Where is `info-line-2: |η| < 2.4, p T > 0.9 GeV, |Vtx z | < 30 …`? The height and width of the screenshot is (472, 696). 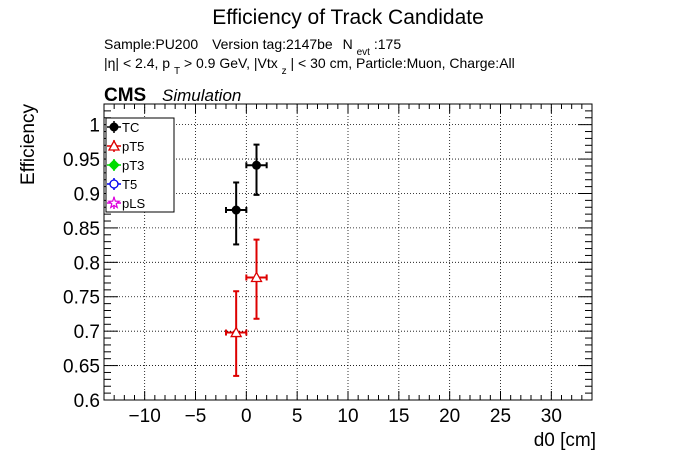 info-line-2: |η| < 2.4, p T > 0.9 GeV, |Vtx z | < 30 … is located at coordinates (309, 66).